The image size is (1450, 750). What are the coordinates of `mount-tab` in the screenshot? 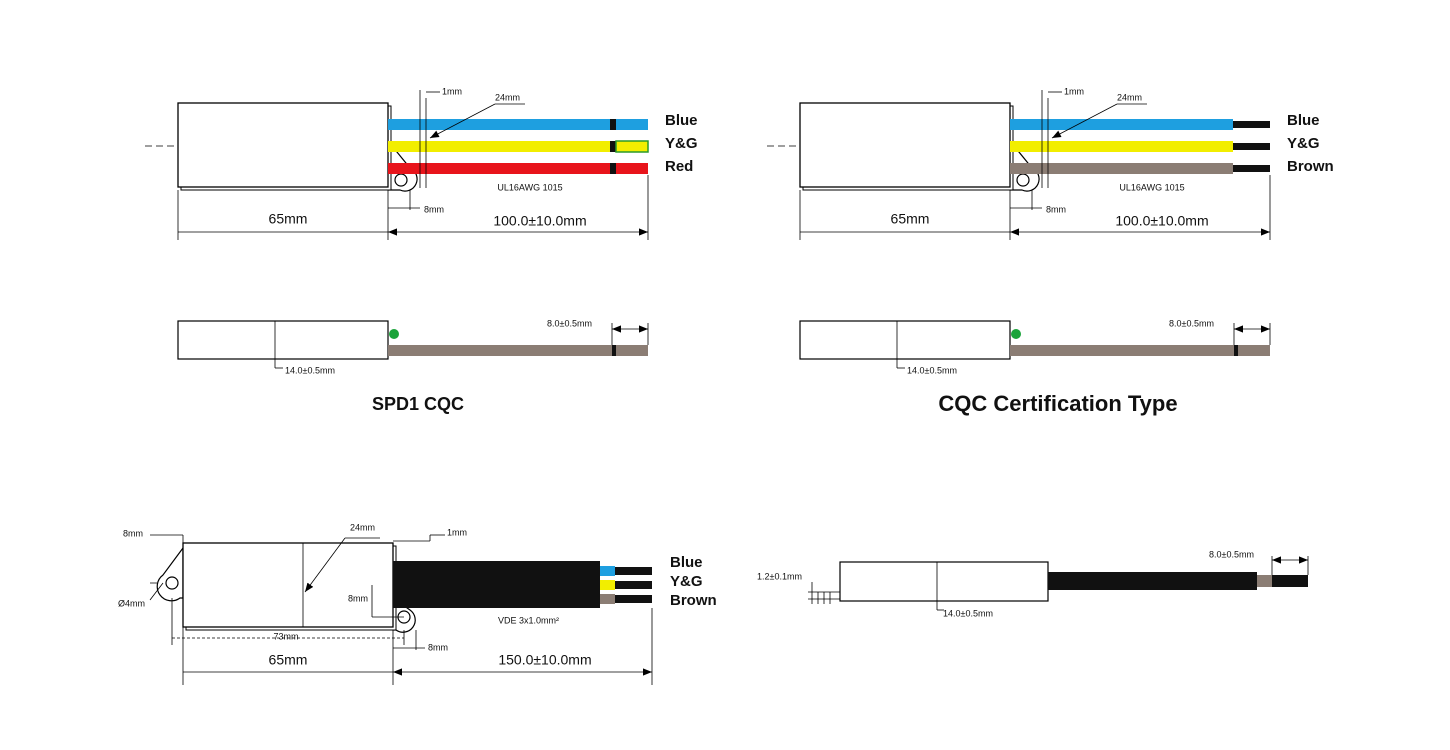 It's located at (170, 574).